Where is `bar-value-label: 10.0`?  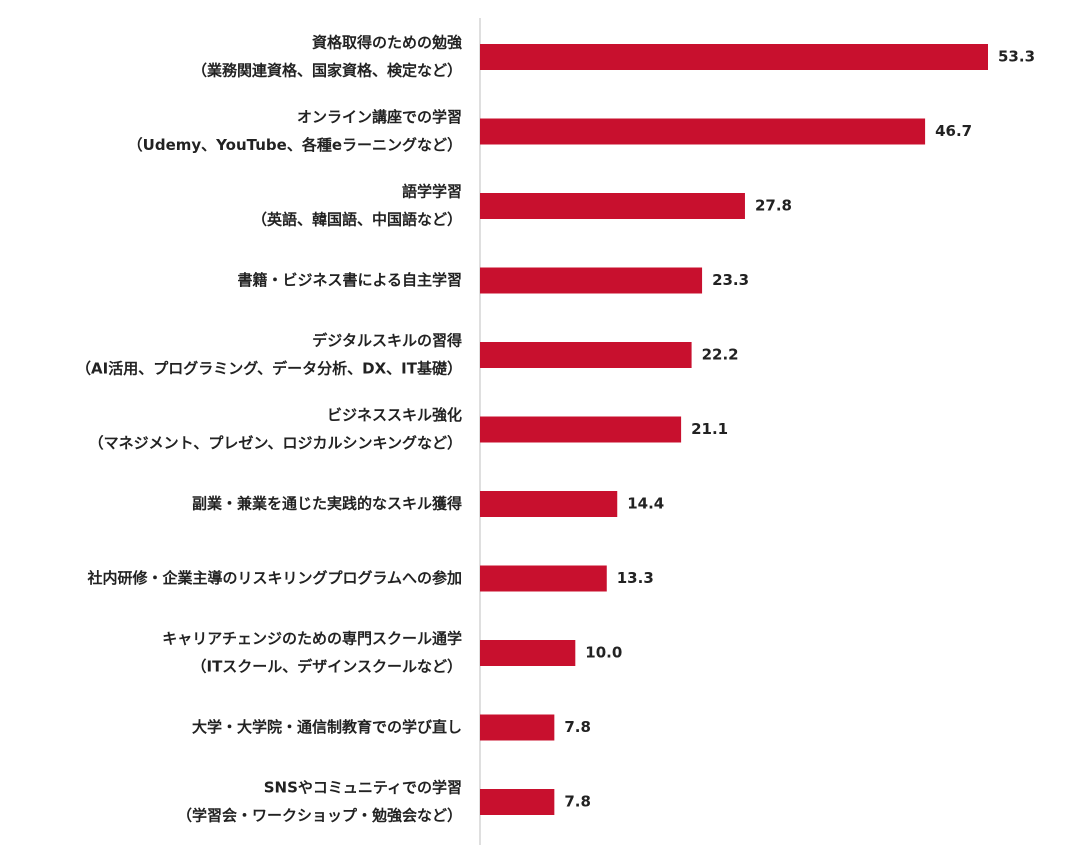 bar-value-label: 10.0 is located at coordinates (603, 653).